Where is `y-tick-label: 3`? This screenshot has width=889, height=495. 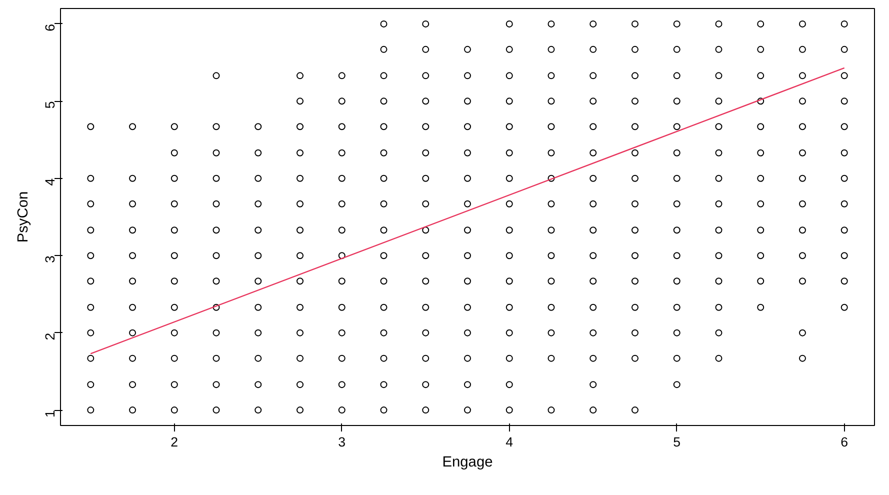 y-tick-label: 3 is located at coordinates (50, 260).